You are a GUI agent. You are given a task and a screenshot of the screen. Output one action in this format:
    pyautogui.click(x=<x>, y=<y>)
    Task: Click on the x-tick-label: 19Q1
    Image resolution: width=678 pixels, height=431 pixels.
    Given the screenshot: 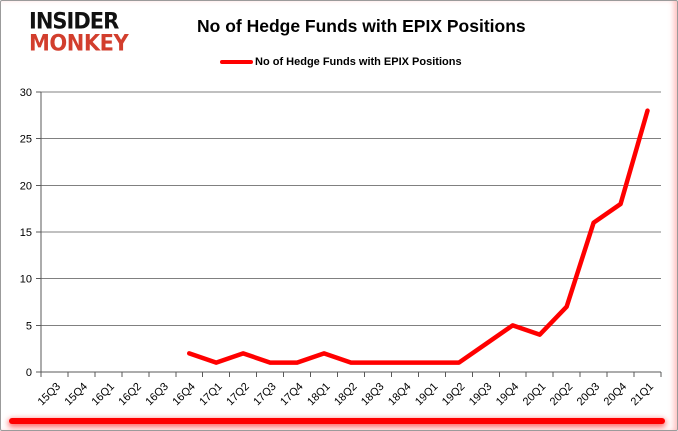 What is the action you would take?
    pyautogui.click(x=427, y=395)
    